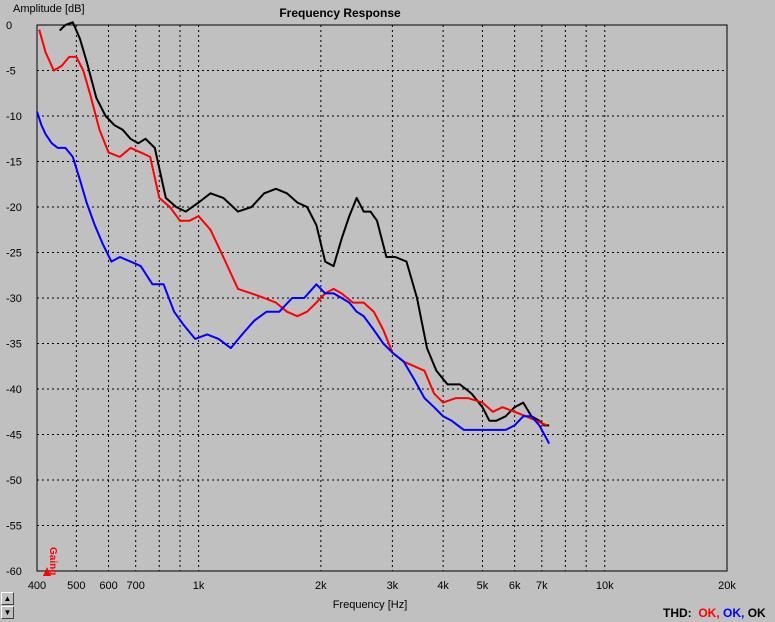 The height and width of the screenshot is (622, 775). What do you see at coordinates (727, 586) in the screenshot?
I see `x-tick-label: 20k` at bounding box center [727, 586].